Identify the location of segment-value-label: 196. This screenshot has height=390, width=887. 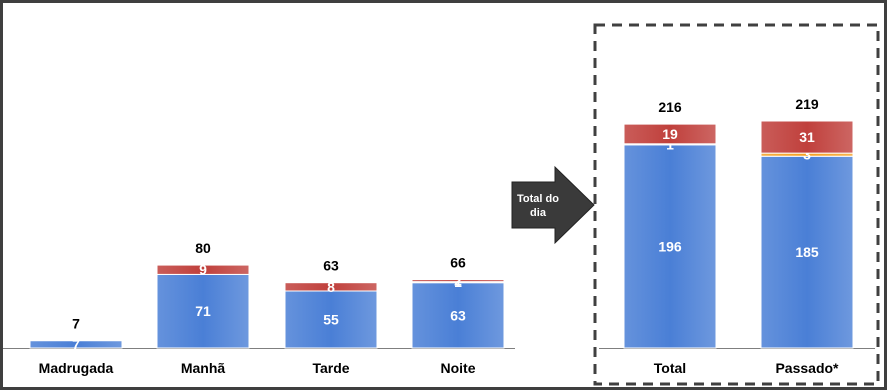
(670, 246).